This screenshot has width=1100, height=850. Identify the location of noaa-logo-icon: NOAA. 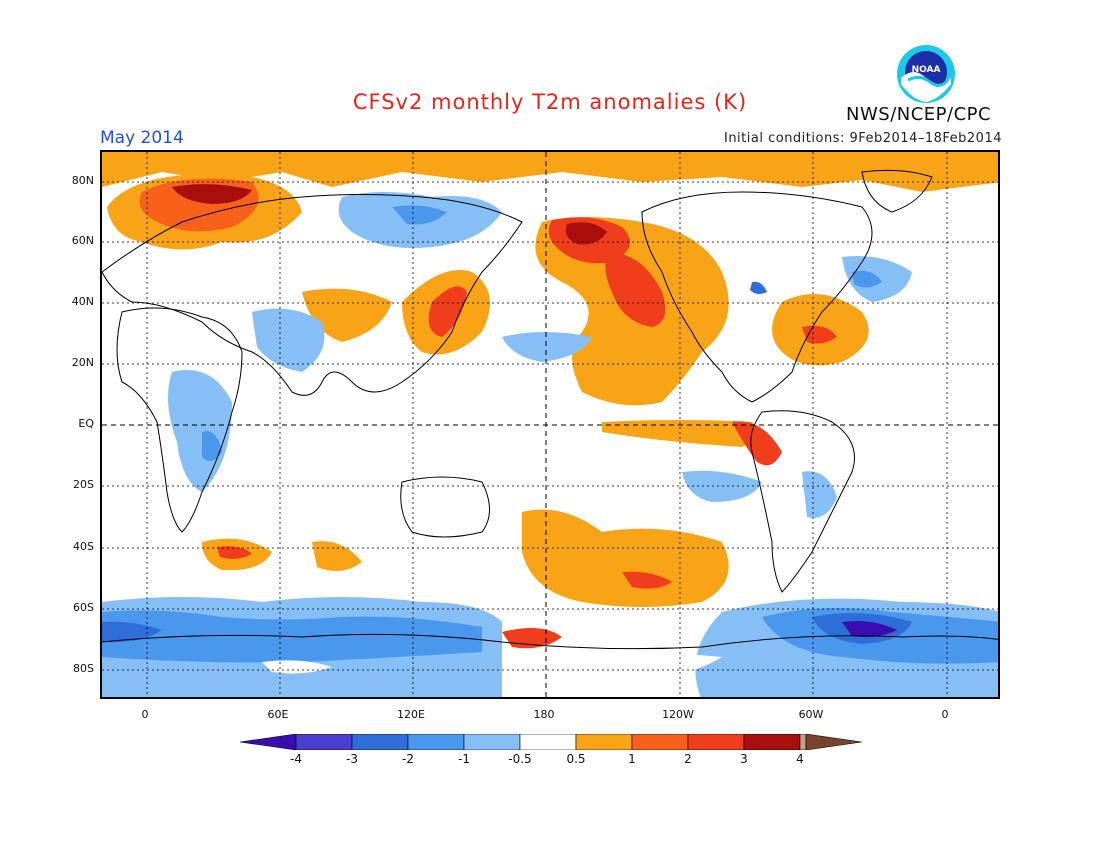
(926, 74).